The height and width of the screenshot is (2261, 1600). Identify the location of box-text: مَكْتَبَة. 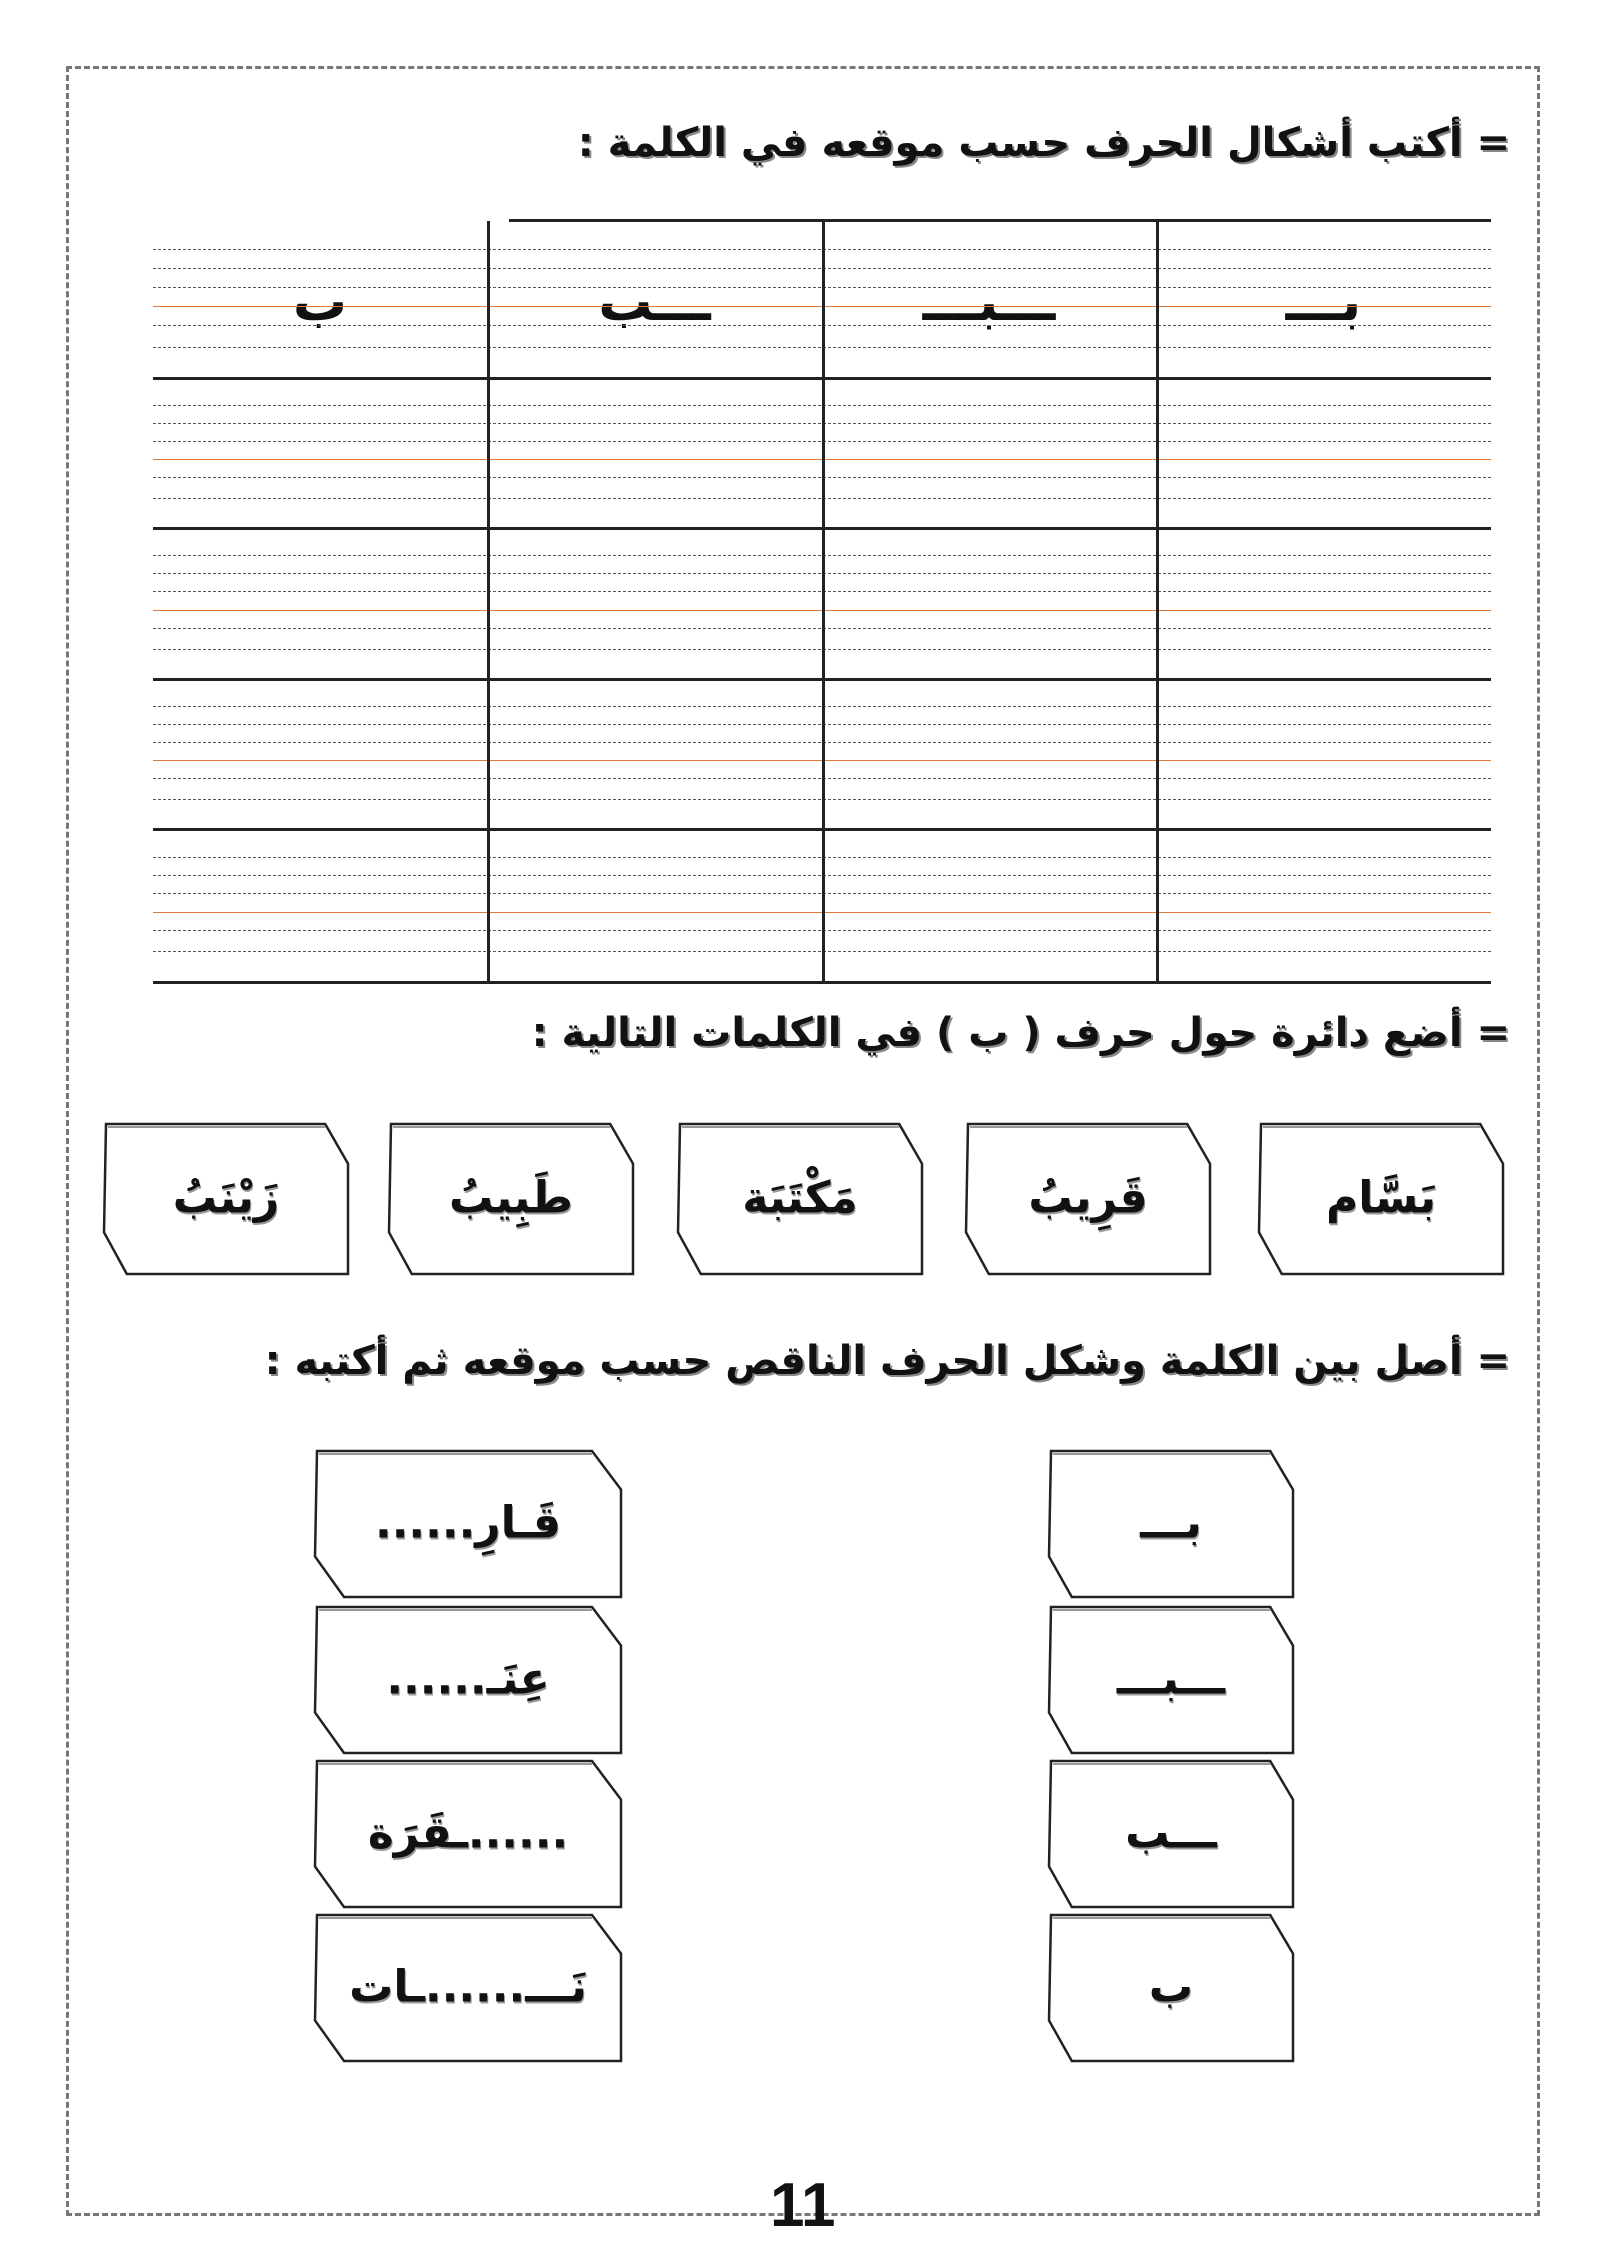
(800, 1198).